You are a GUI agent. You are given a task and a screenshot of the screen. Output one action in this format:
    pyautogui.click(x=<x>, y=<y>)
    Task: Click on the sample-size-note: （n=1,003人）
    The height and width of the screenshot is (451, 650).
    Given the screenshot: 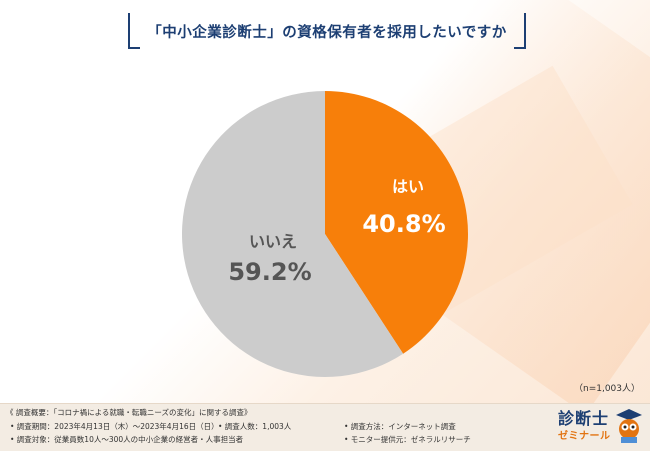 What is the action you would take?
    pyautogui.click(x=606, y=389)
    